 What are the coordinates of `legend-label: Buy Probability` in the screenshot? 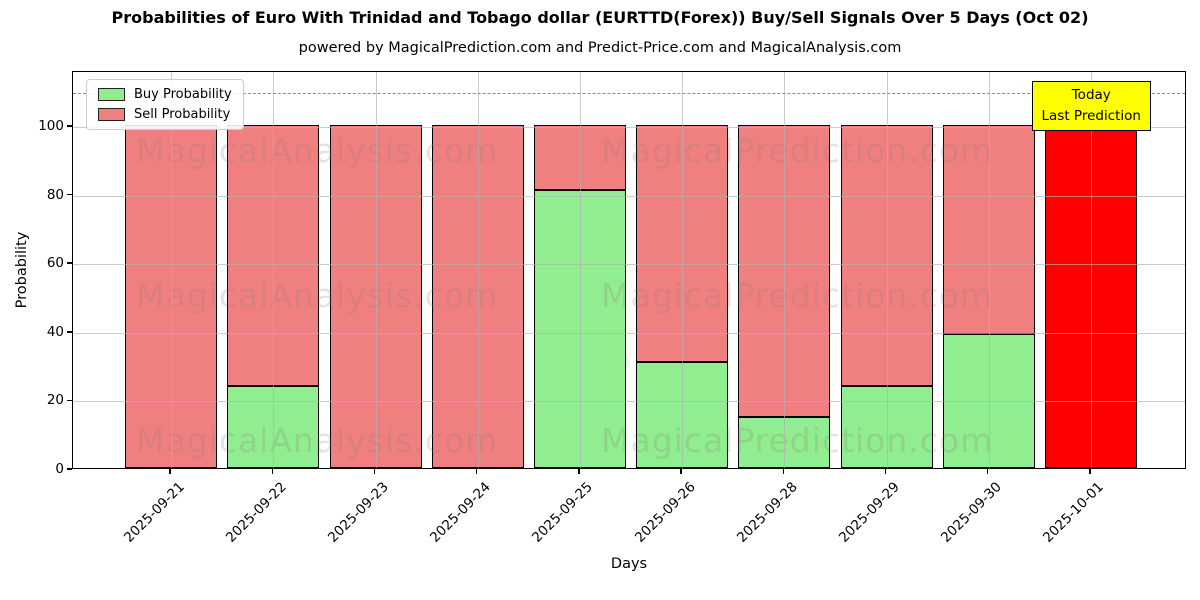 It's located at (183, 94).